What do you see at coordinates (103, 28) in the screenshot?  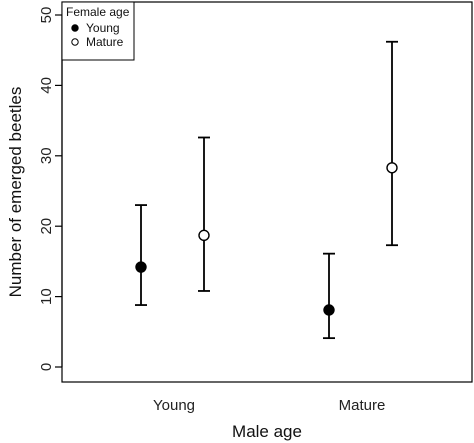 I see `legend-label: Young` at bounding box center [103, 28].